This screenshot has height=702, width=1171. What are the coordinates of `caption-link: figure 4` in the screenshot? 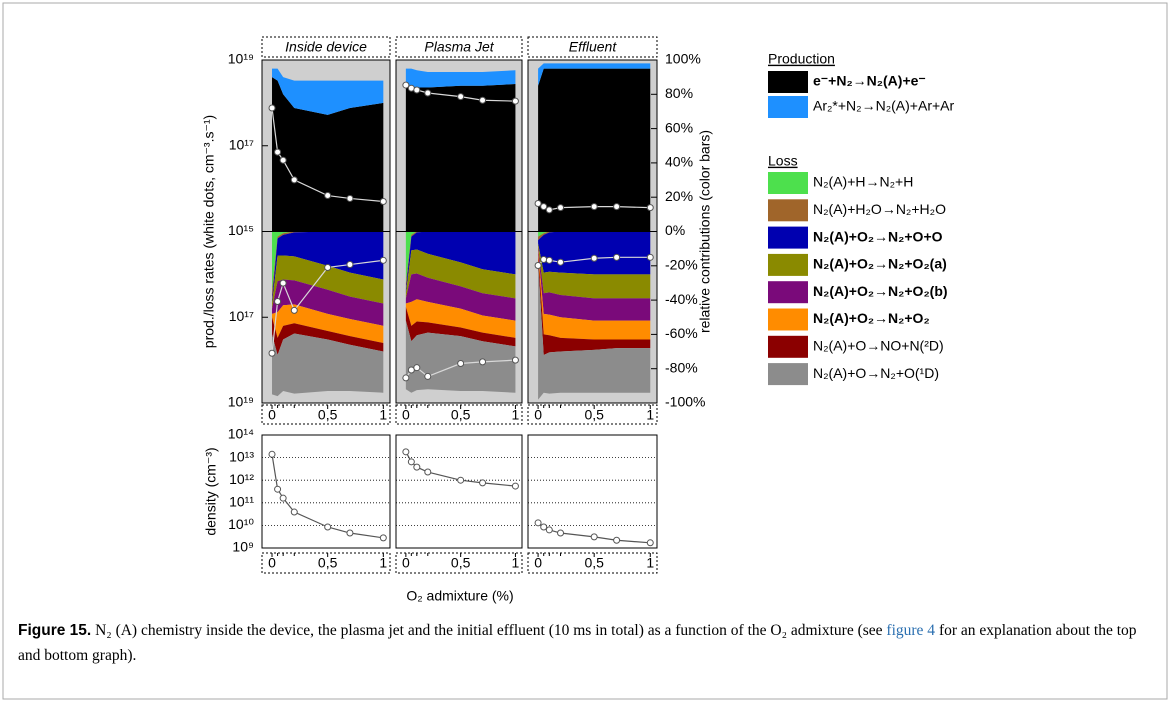 It's located at (911, 630).